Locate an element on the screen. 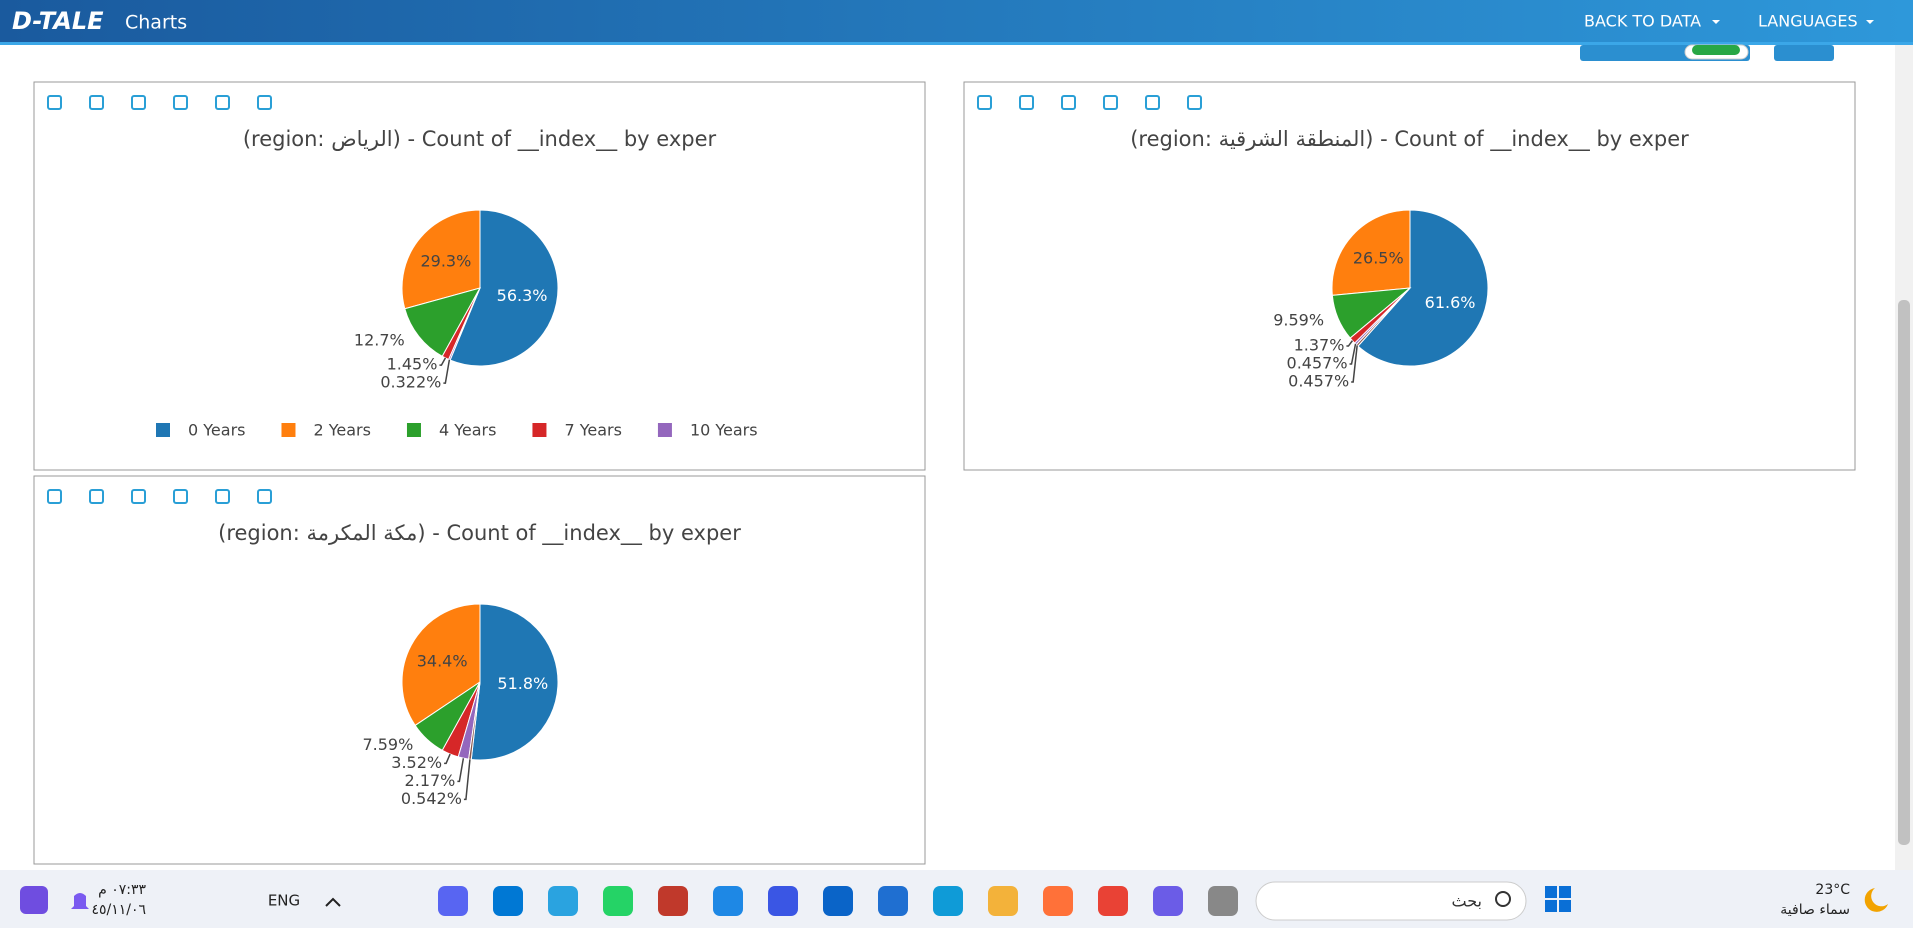 The image size is (1913, 932). legend-label: 2 Years is located at coordinates (341, 430).